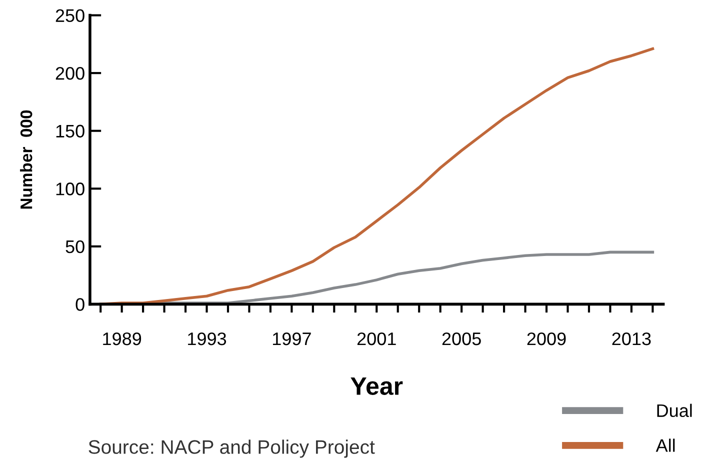  Describe the element at coordinates (665, 445) in the screenshot. I see `legend-label: All` at that location.